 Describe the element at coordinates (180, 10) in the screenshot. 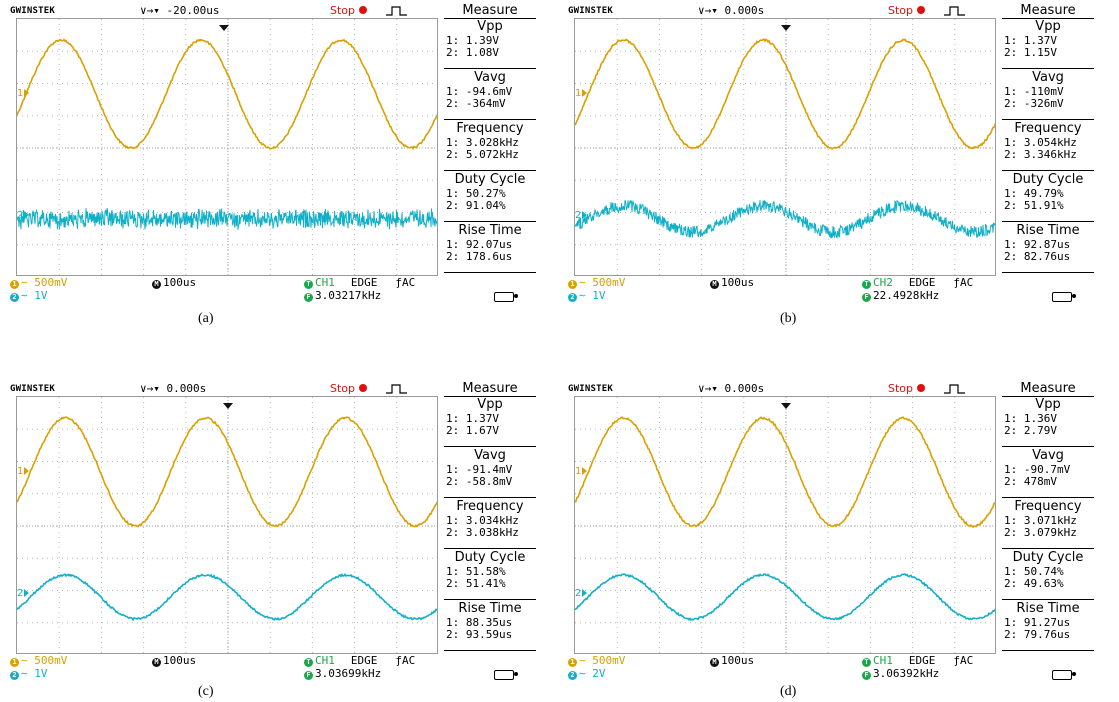

I see `time-position: ∨→▾ -20.00us` at that location.